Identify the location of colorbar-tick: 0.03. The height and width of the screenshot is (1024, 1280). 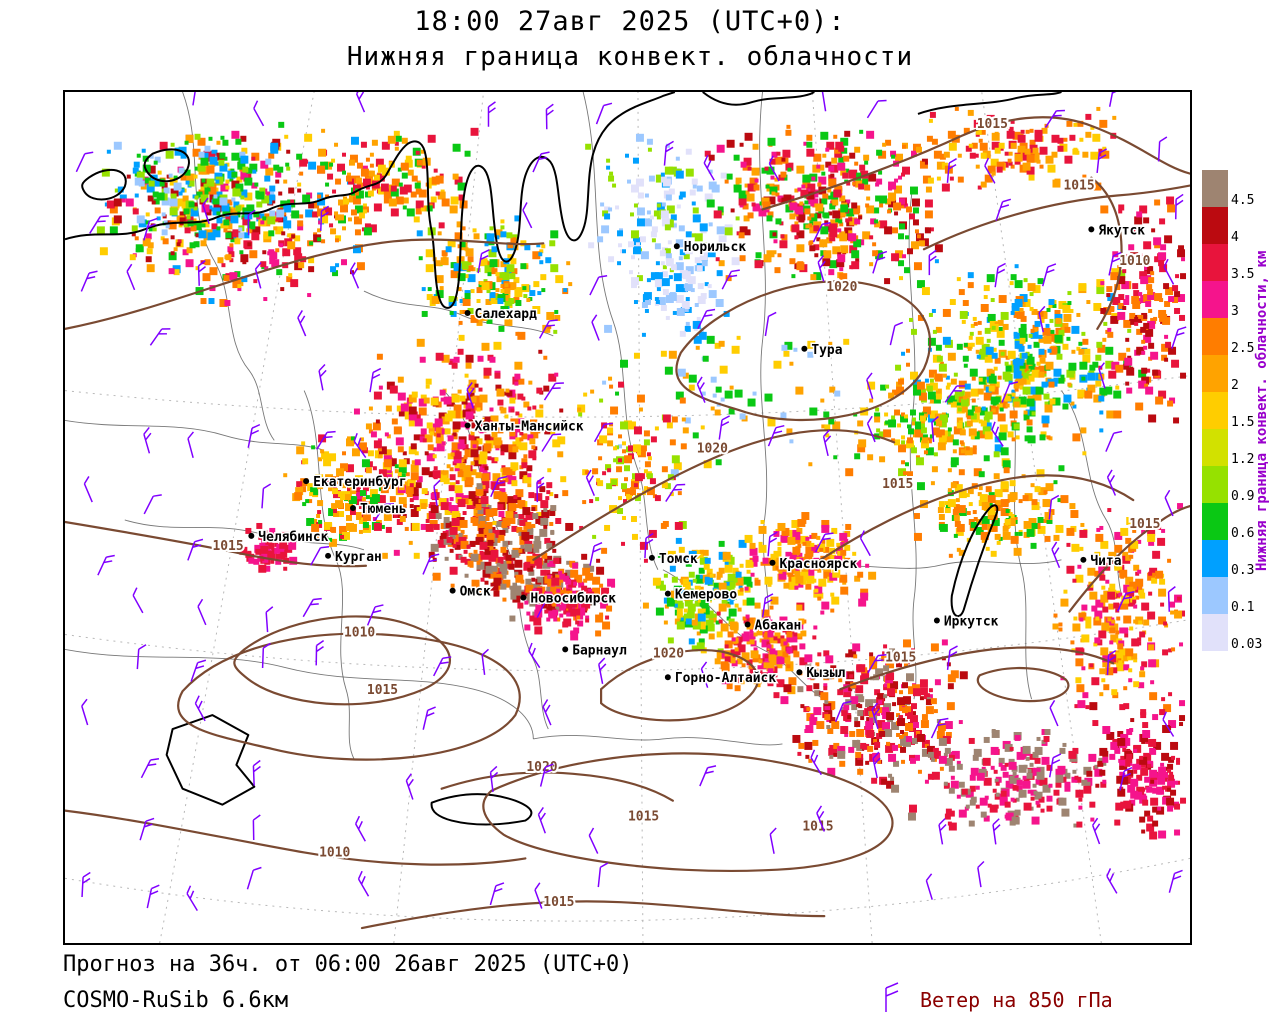
(1247, 644).